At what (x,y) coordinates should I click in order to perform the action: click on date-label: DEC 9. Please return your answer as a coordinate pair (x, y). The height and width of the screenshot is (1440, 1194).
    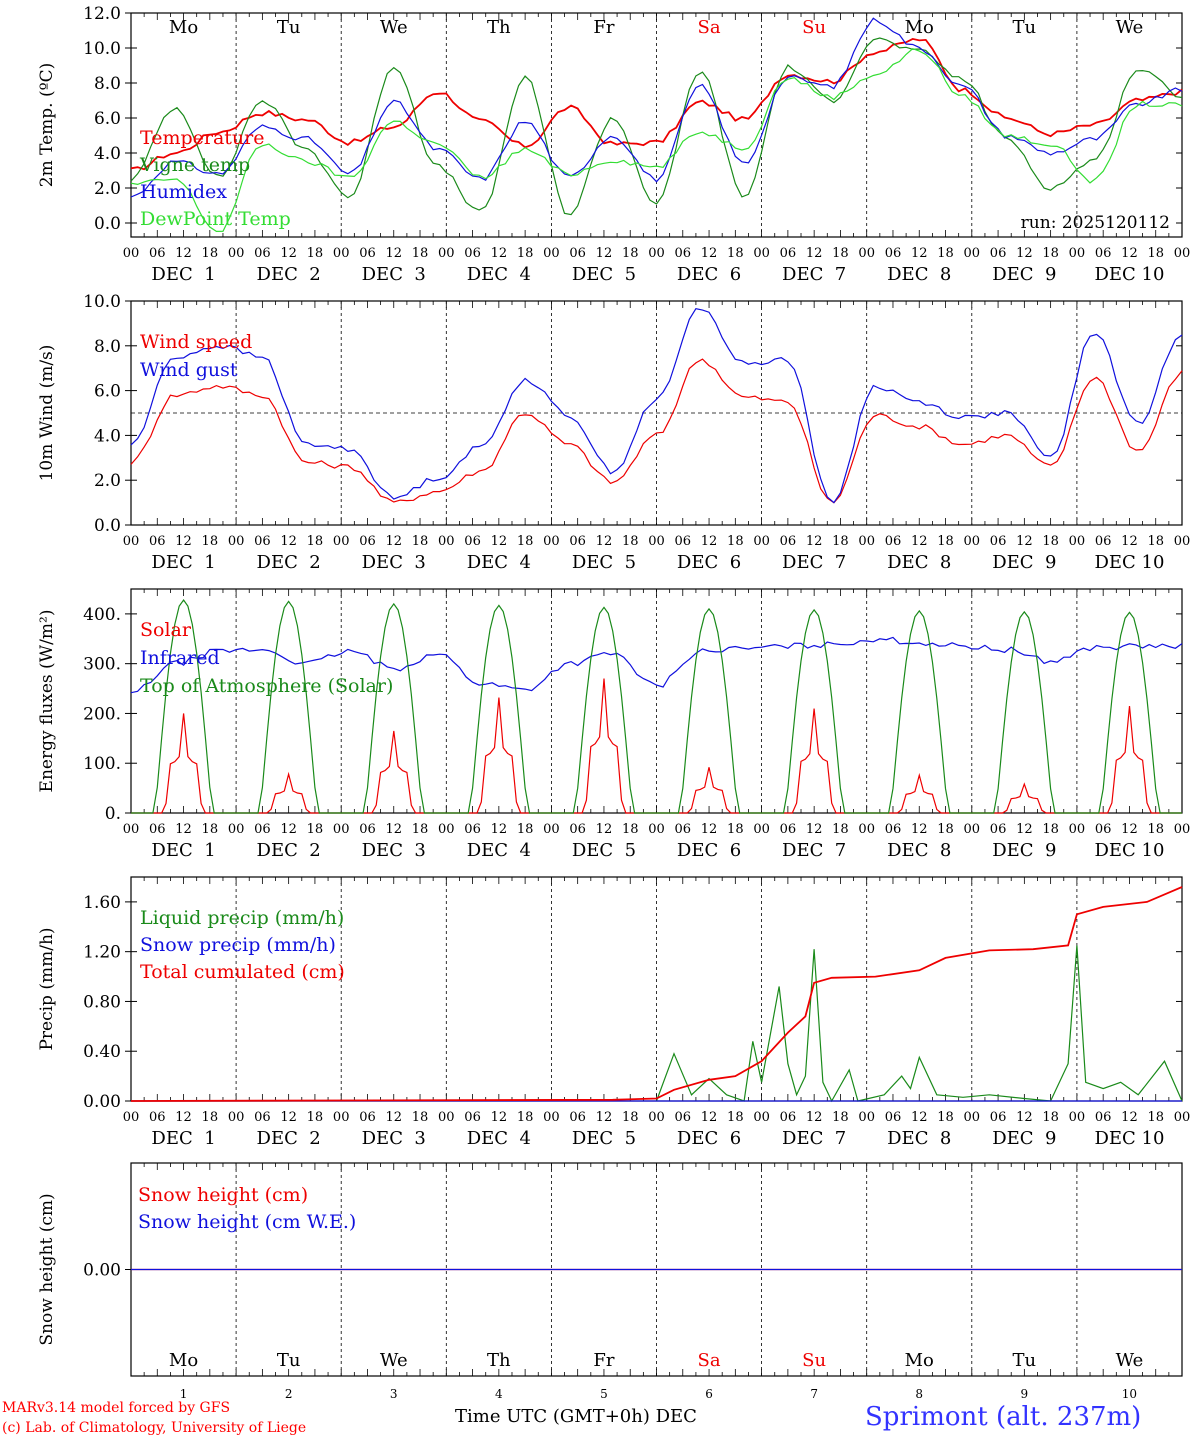
    Looking at the image, I should click on (1024, 1138).